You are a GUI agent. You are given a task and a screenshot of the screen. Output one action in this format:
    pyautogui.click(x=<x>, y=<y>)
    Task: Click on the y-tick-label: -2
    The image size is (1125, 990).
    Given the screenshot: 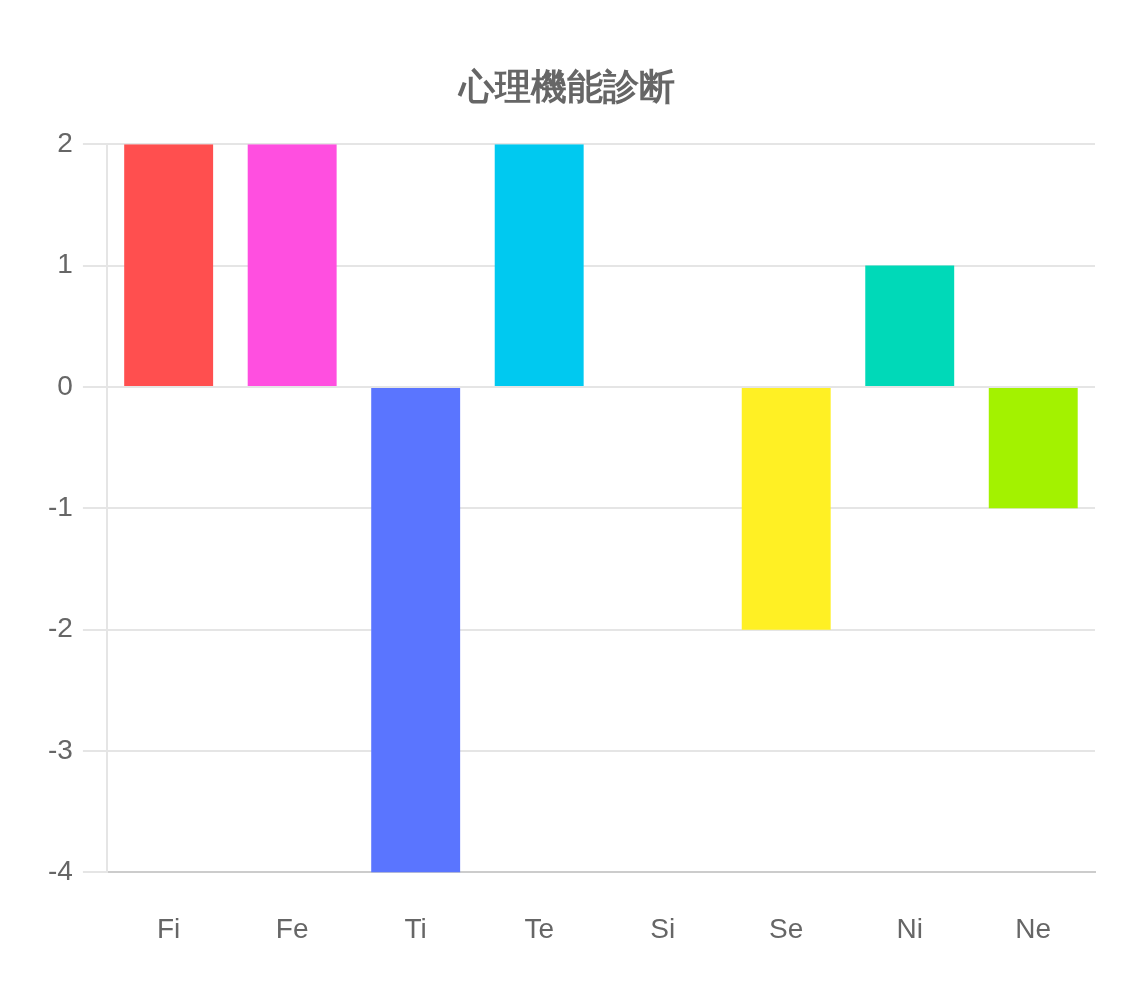 What is the action you would take?
    pyautogui.click(x=60, y=628)
    